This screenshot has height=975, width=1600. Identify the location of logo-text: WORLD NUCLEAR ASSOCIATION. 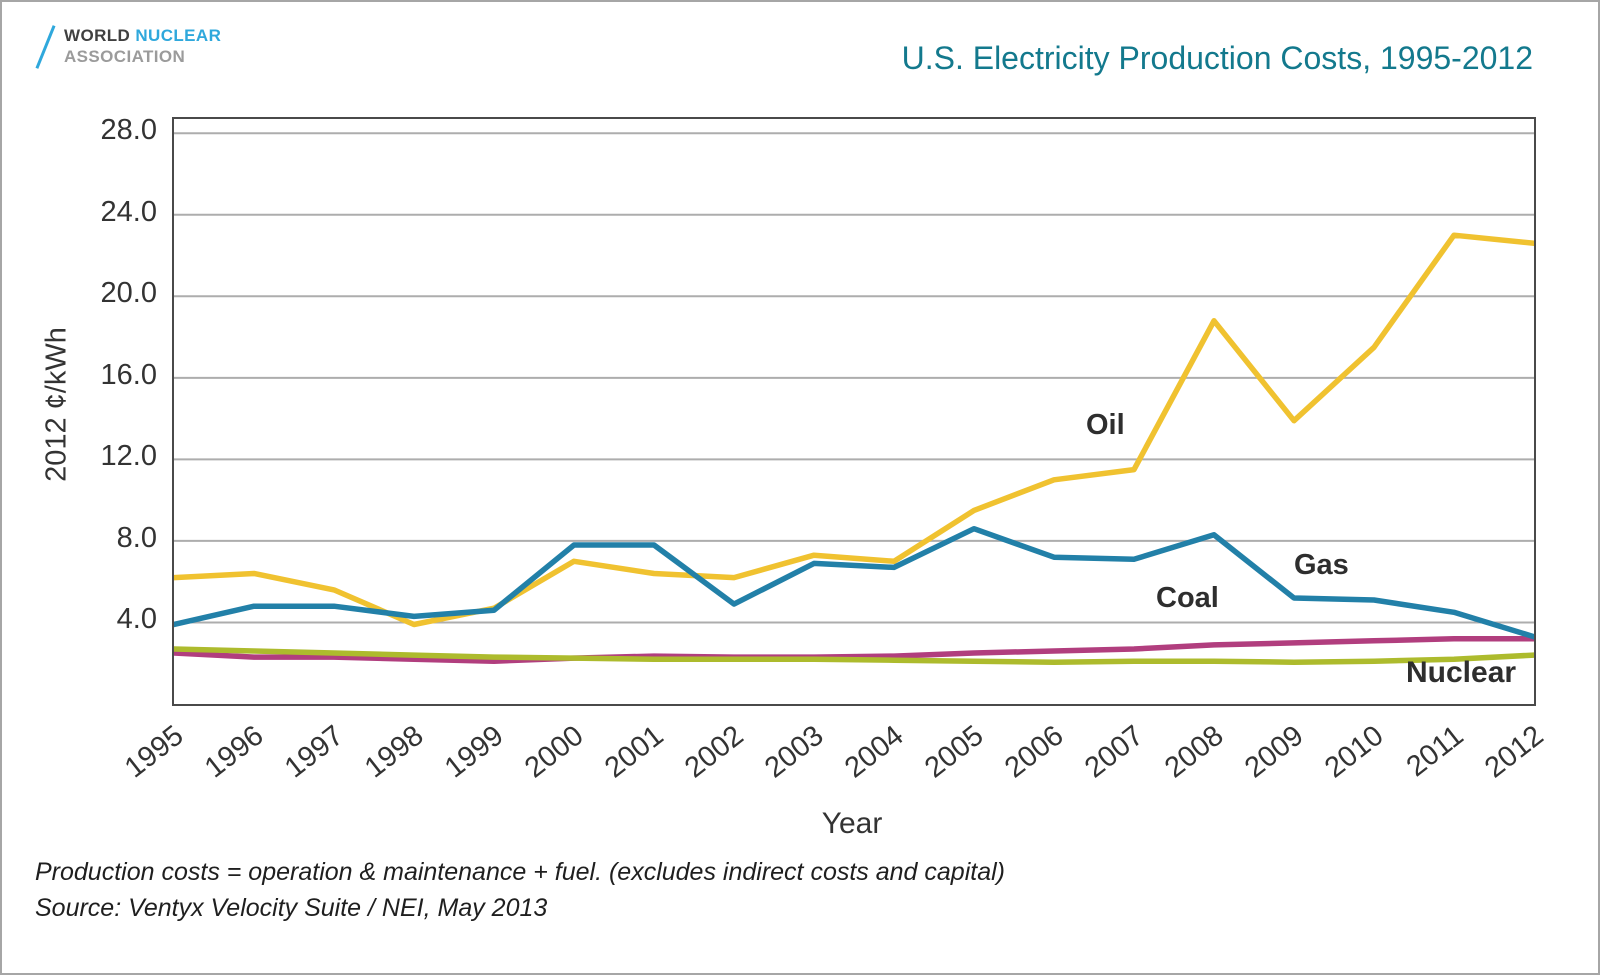
(142, 46).